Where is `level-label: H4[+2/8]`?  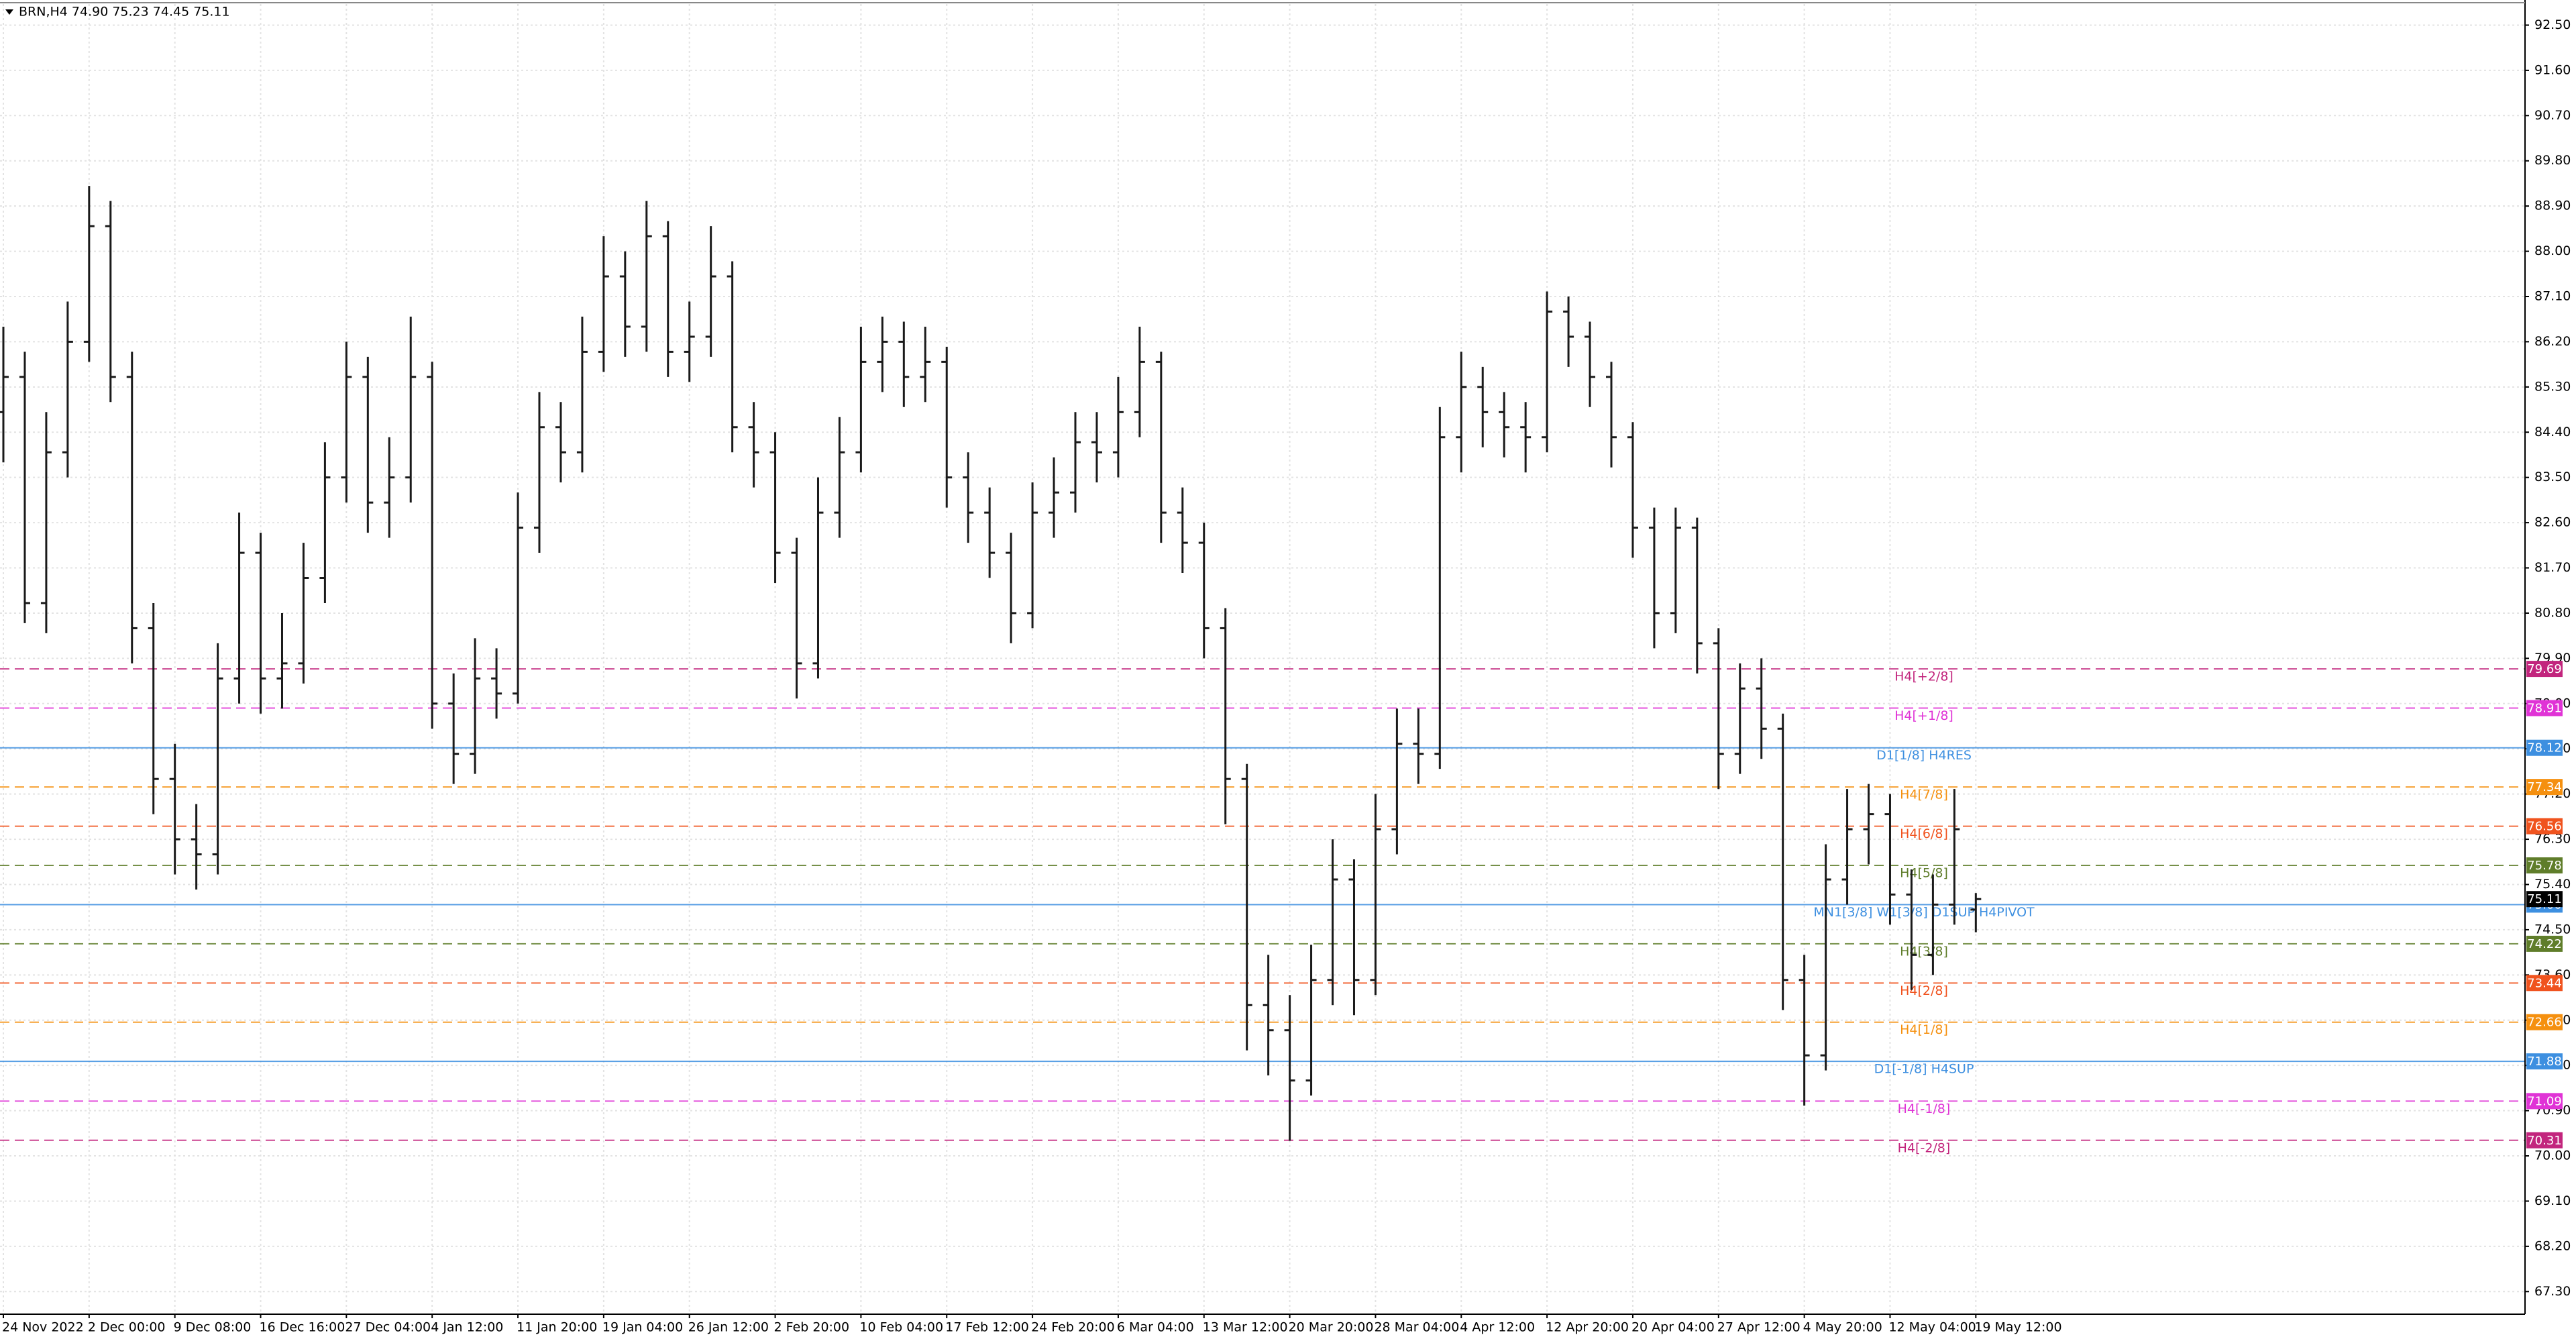 level-label: H4[+2/8] is located at coordinates (1923, 677).